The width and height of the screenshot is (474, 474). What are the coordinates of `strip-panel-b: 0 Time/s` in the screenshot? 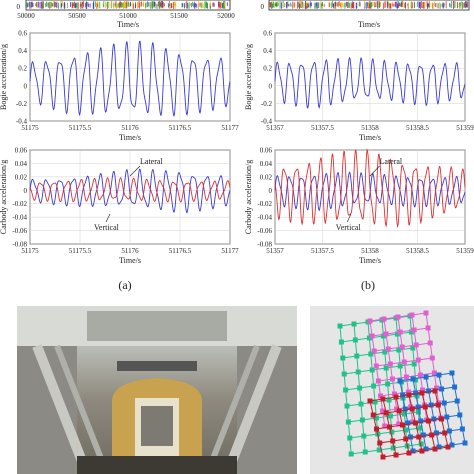 It's located at (365, 14).